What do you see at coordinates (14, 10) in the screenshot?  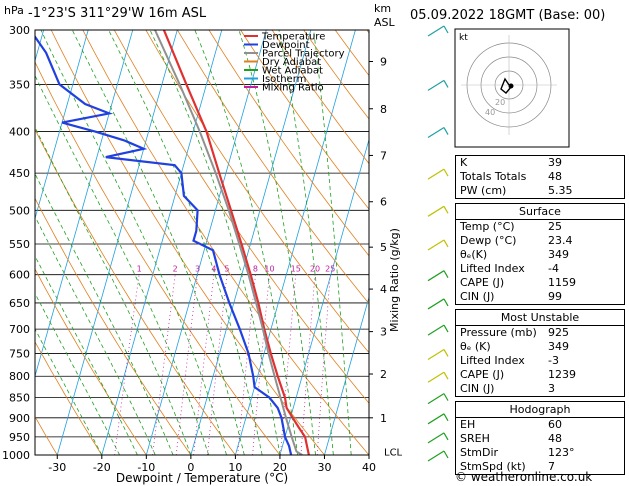 I see `hpa-unit: hPa` at bounding box center [14, 10].